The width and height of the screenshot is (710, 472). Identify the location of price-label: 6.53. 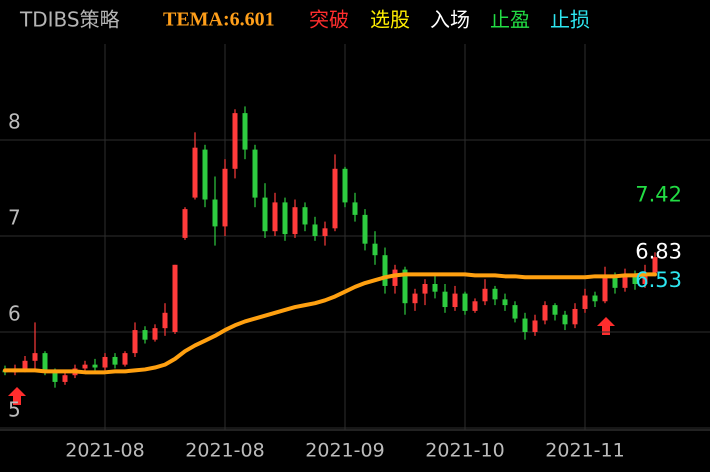
(658, 280).